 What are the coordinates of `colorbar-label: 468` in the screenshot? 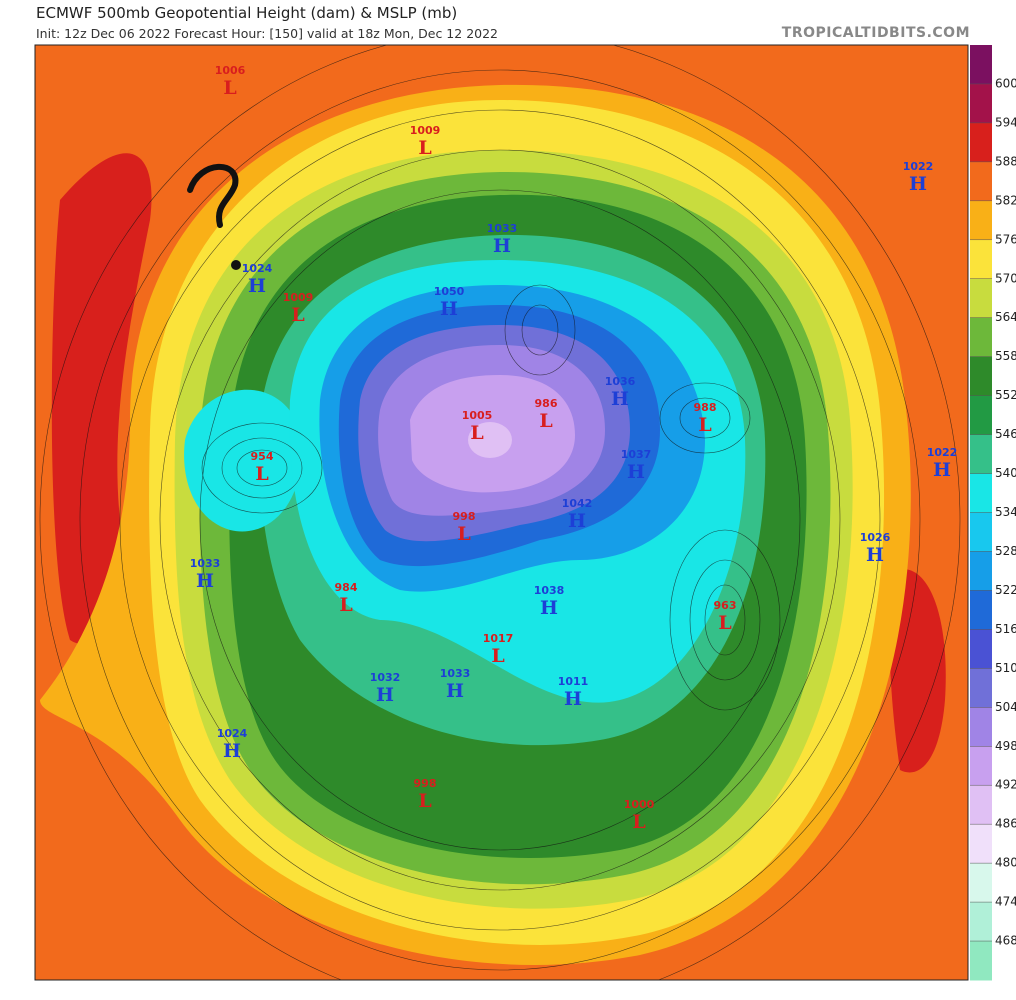 It's located at (1005, 941).